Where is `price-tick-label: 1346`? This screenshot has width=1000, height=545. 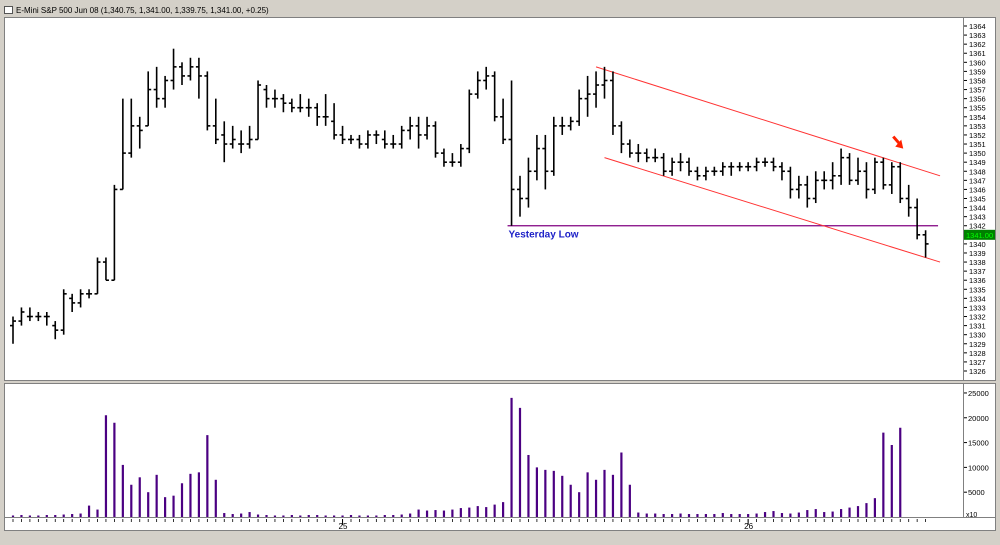
price-tick-label: 1346 is located at coordinates (977, 189).